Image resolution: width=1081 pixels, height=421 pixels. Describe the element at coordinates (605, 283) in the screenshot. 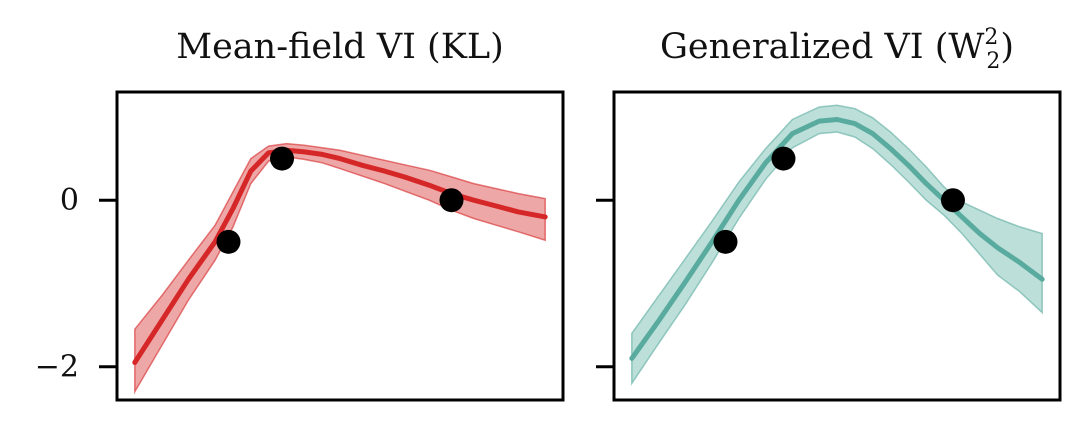

I see `y-axis-right` at that location.